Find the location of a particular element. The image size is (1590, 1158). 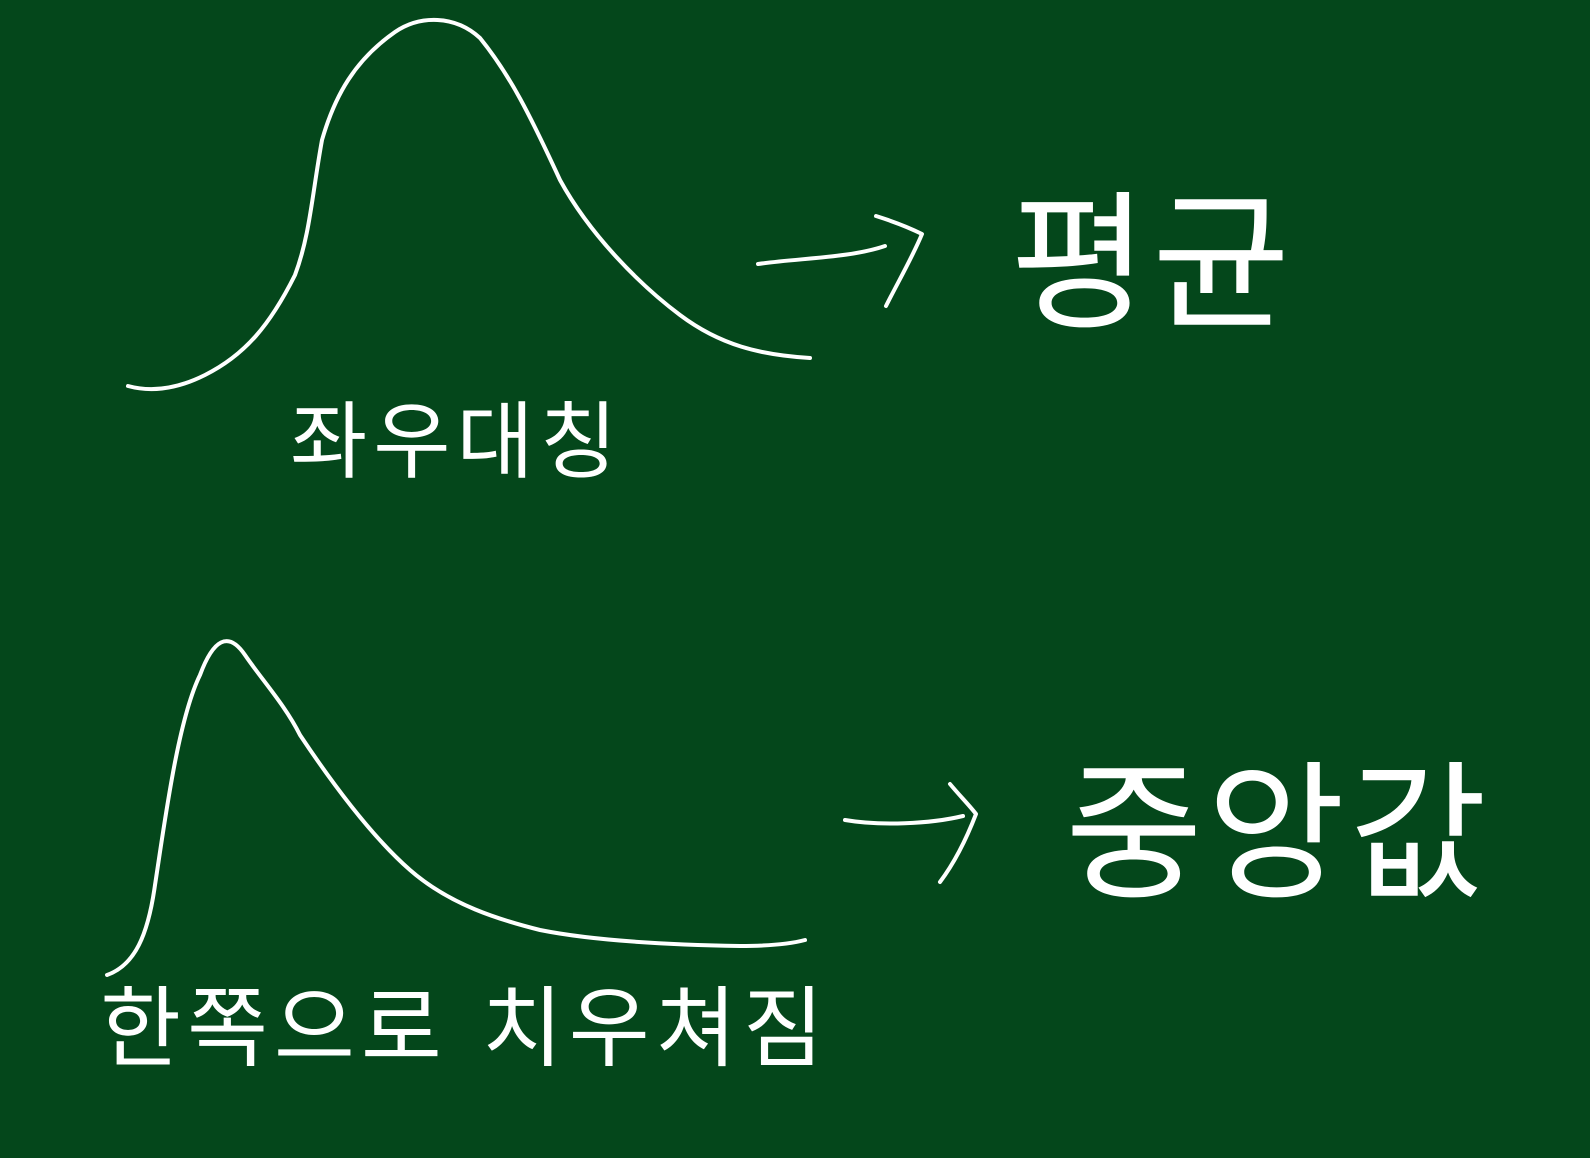

arrow-to-median is located at coordinates (910, 833).